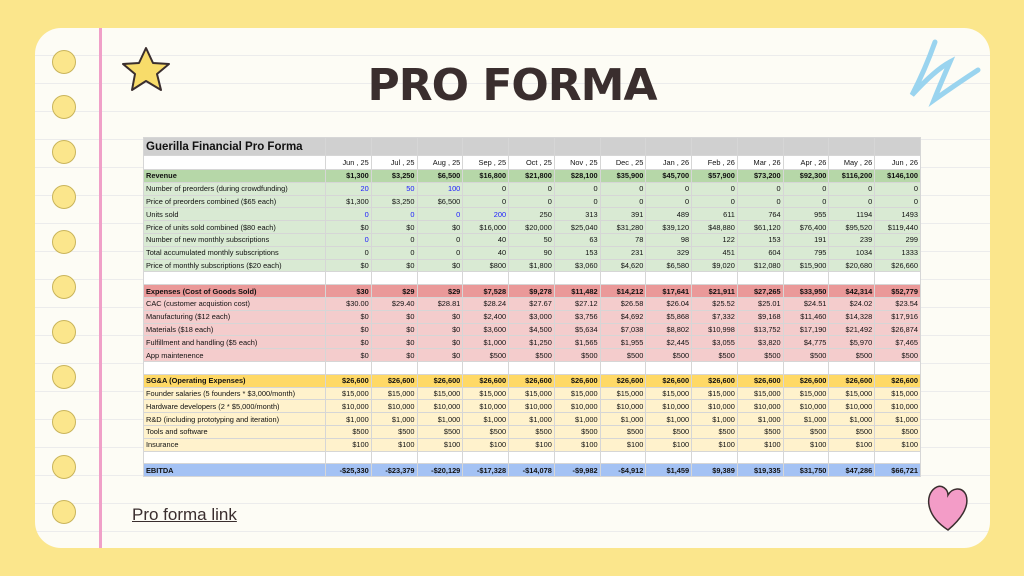 This screenshot has width=1024, height=576. I want to click on cell-value: $16,000, so click(486, 227).